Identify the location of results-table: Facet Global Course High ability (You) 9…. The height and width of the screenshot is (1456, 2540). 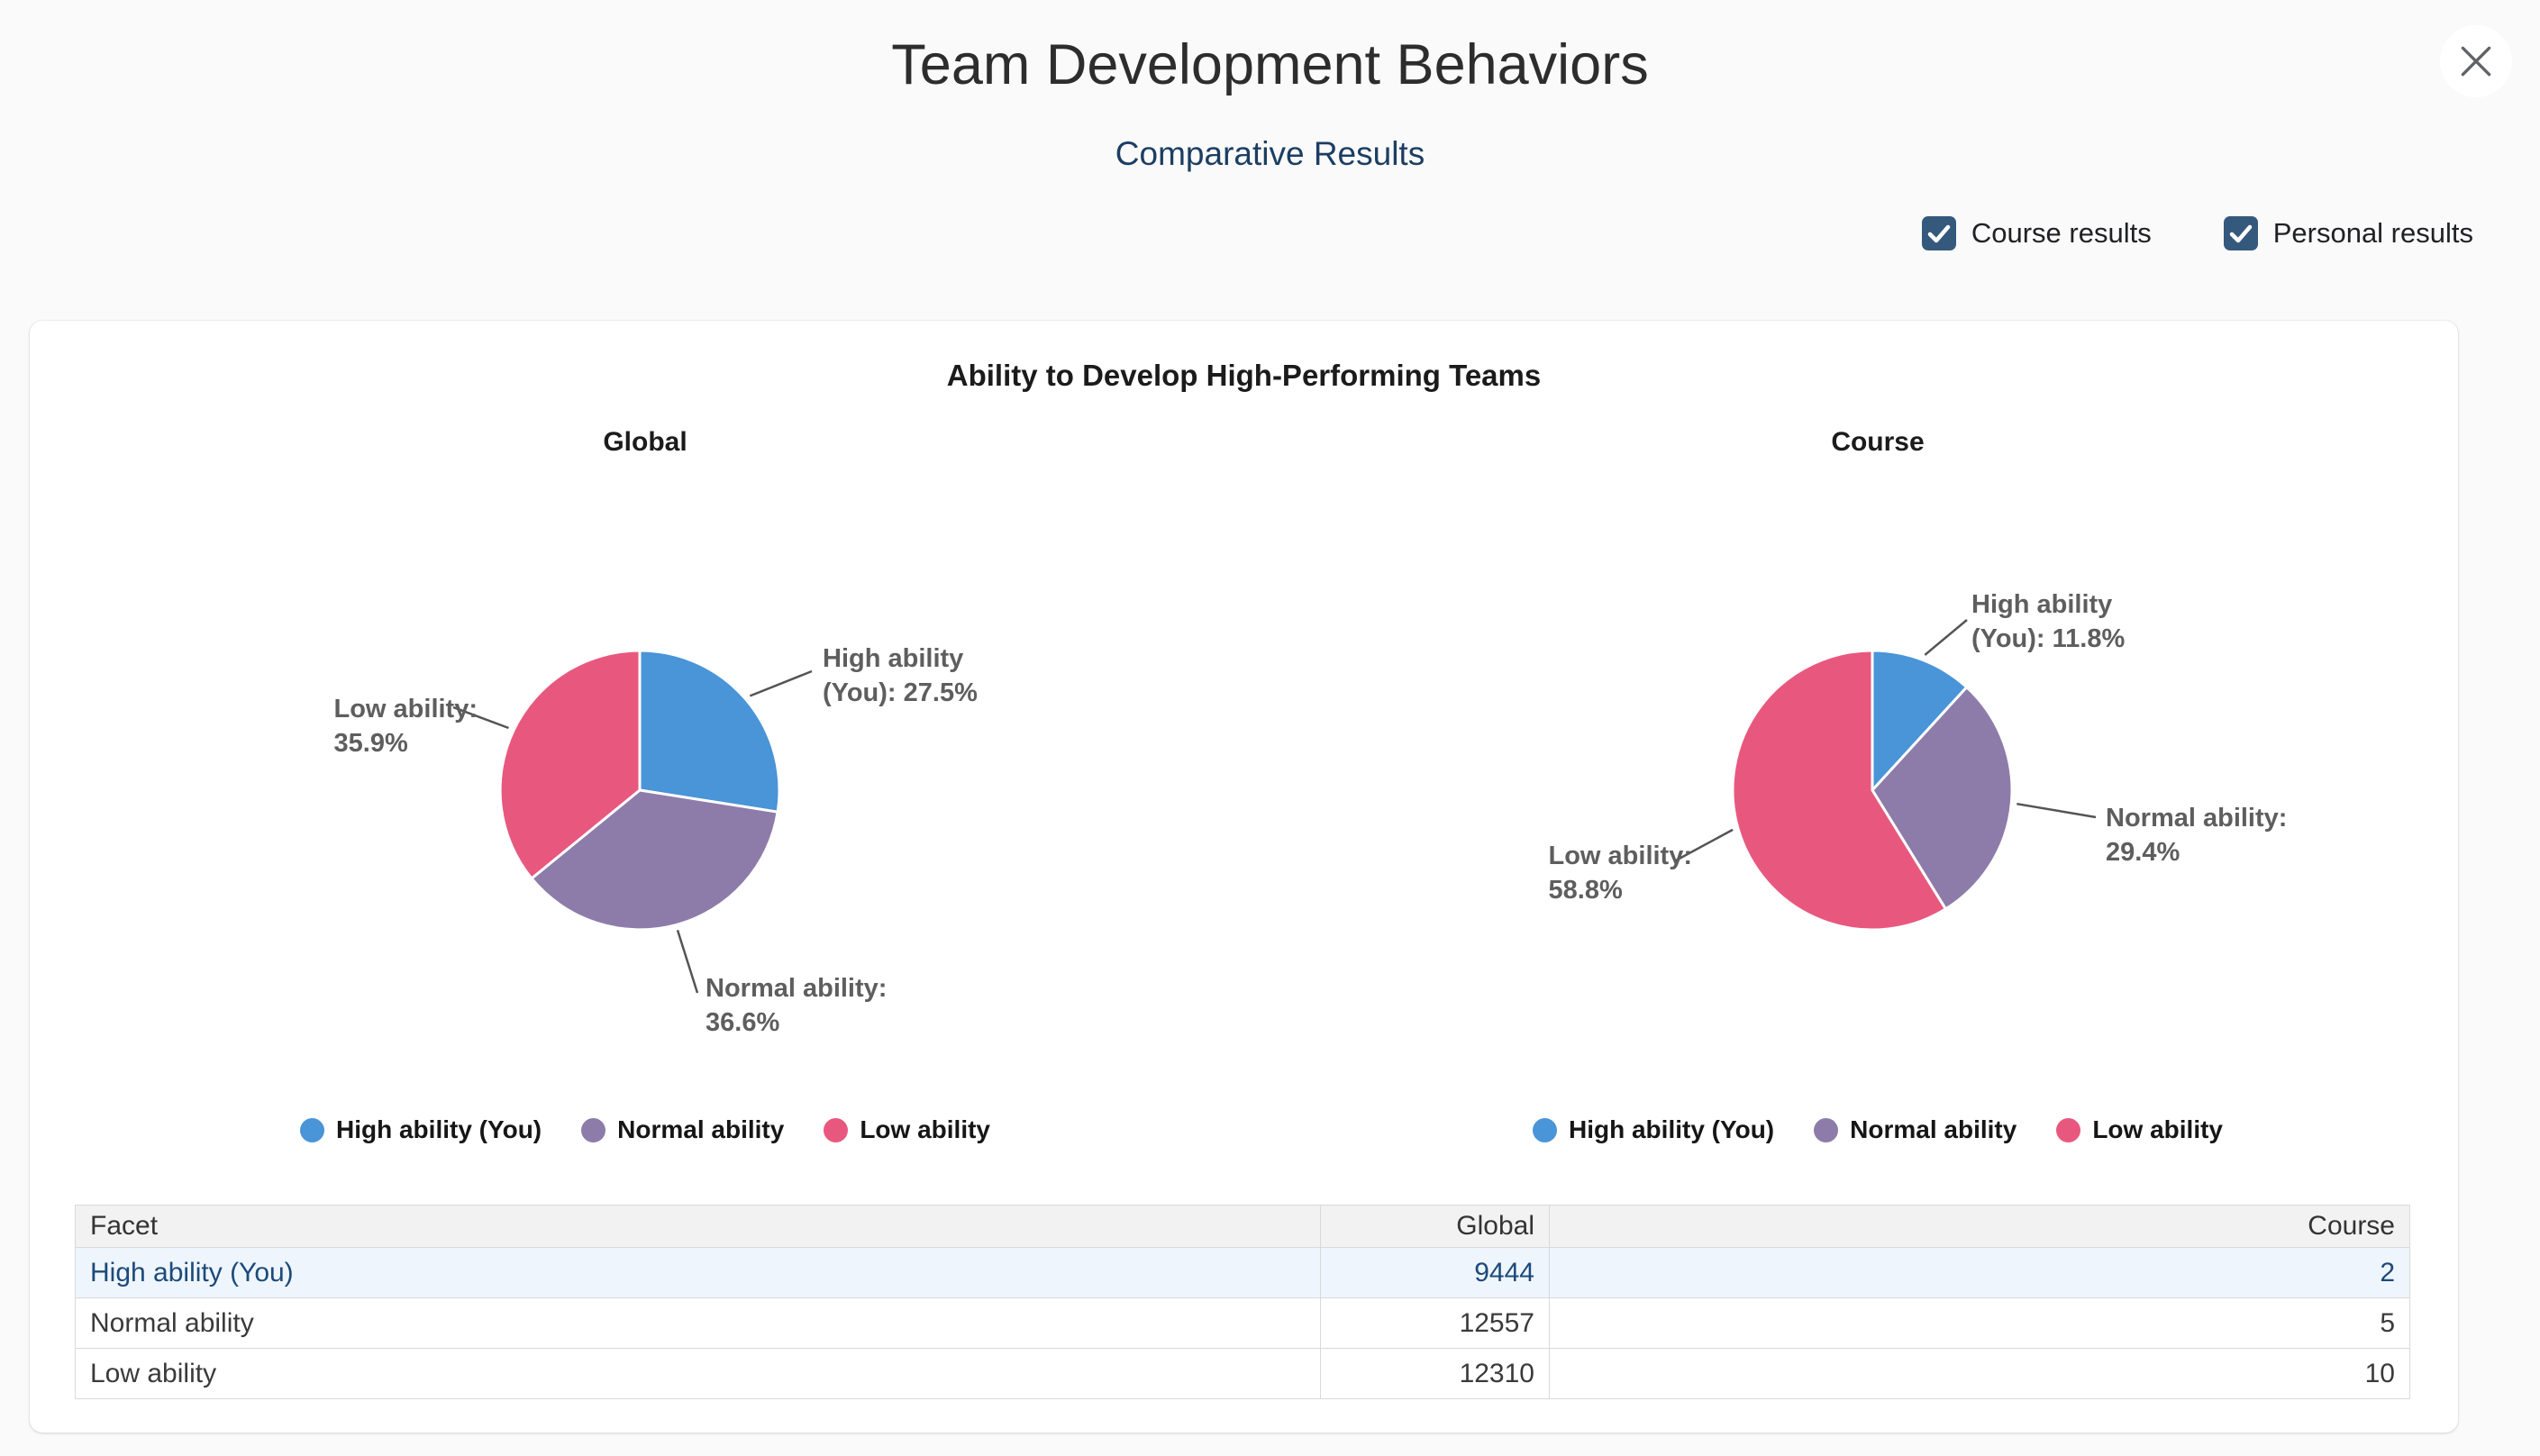
(1243, 1302).